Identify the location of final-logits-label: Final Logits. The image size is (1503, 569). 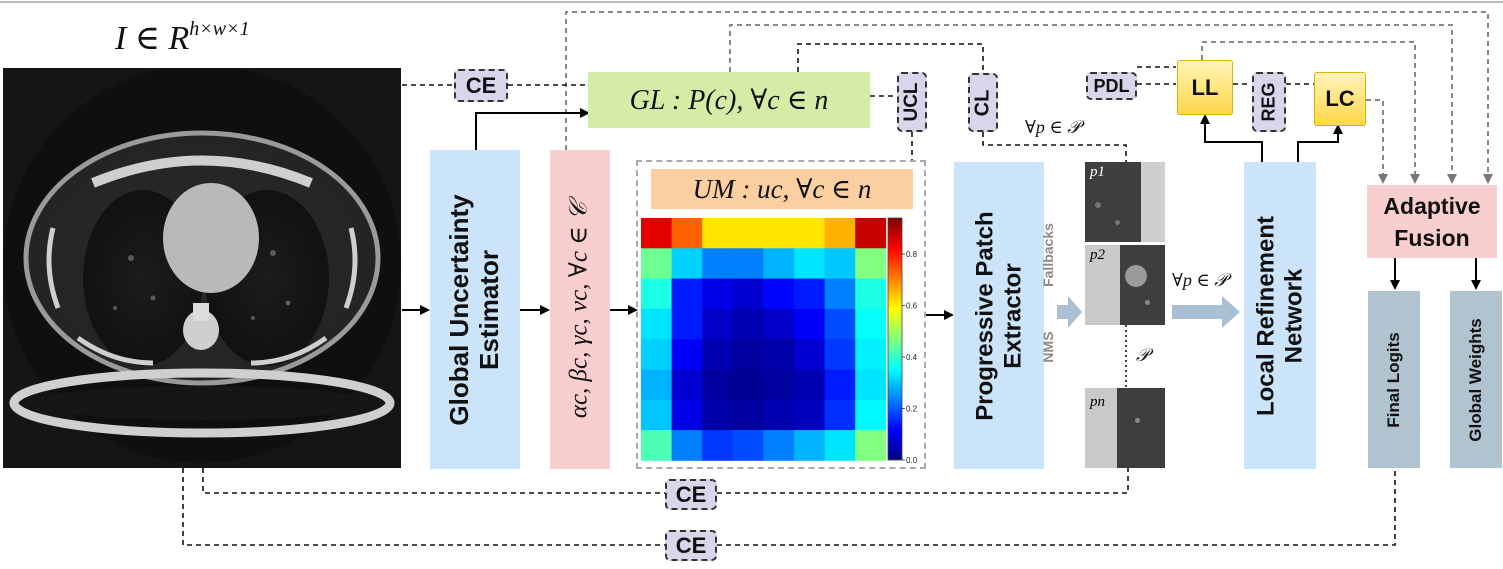
(1394, 379).